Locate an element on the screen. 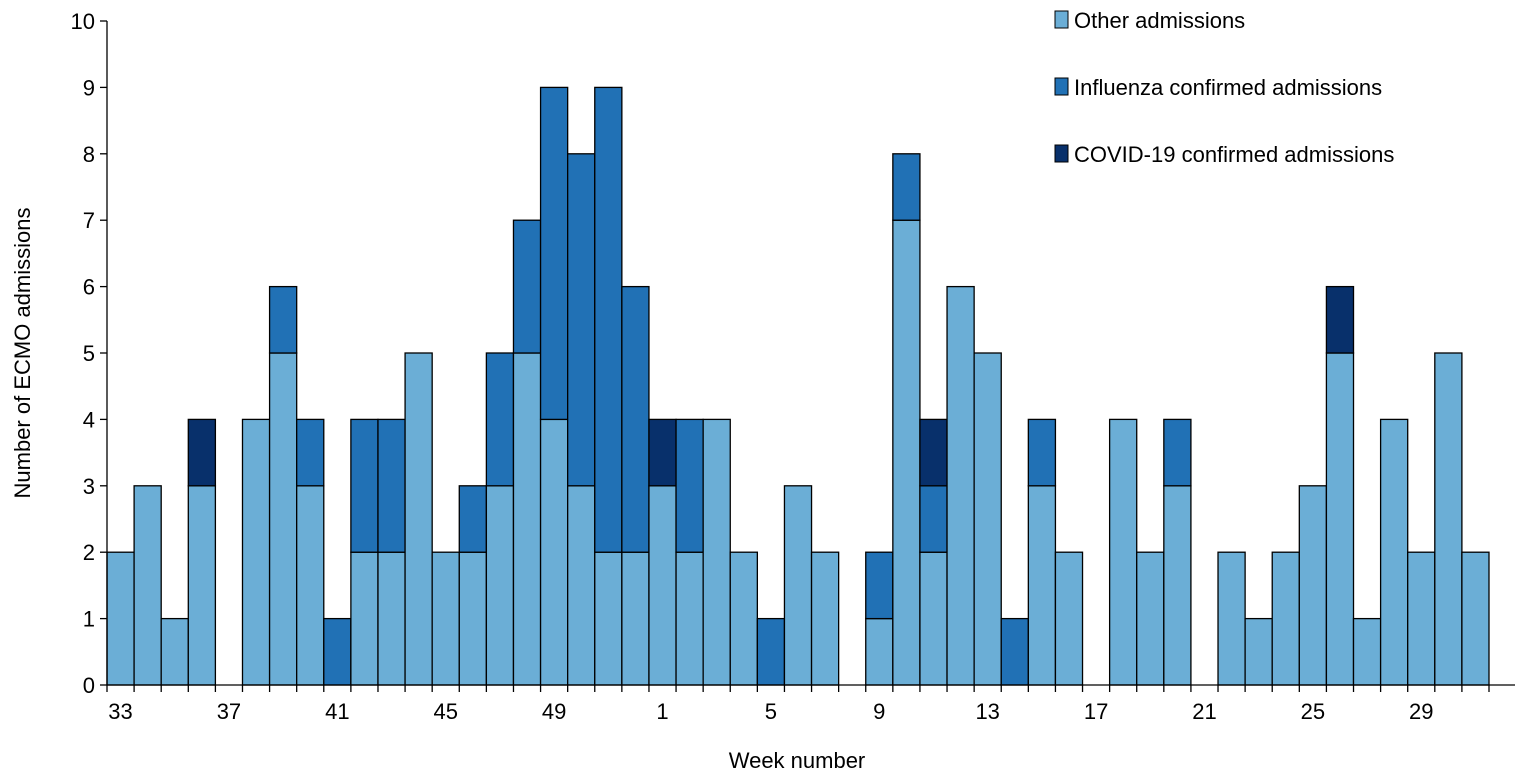 The height and width of the screenshot is (774, 1515). bar-segment-s1-w39 is located at coordinates (283, 319).